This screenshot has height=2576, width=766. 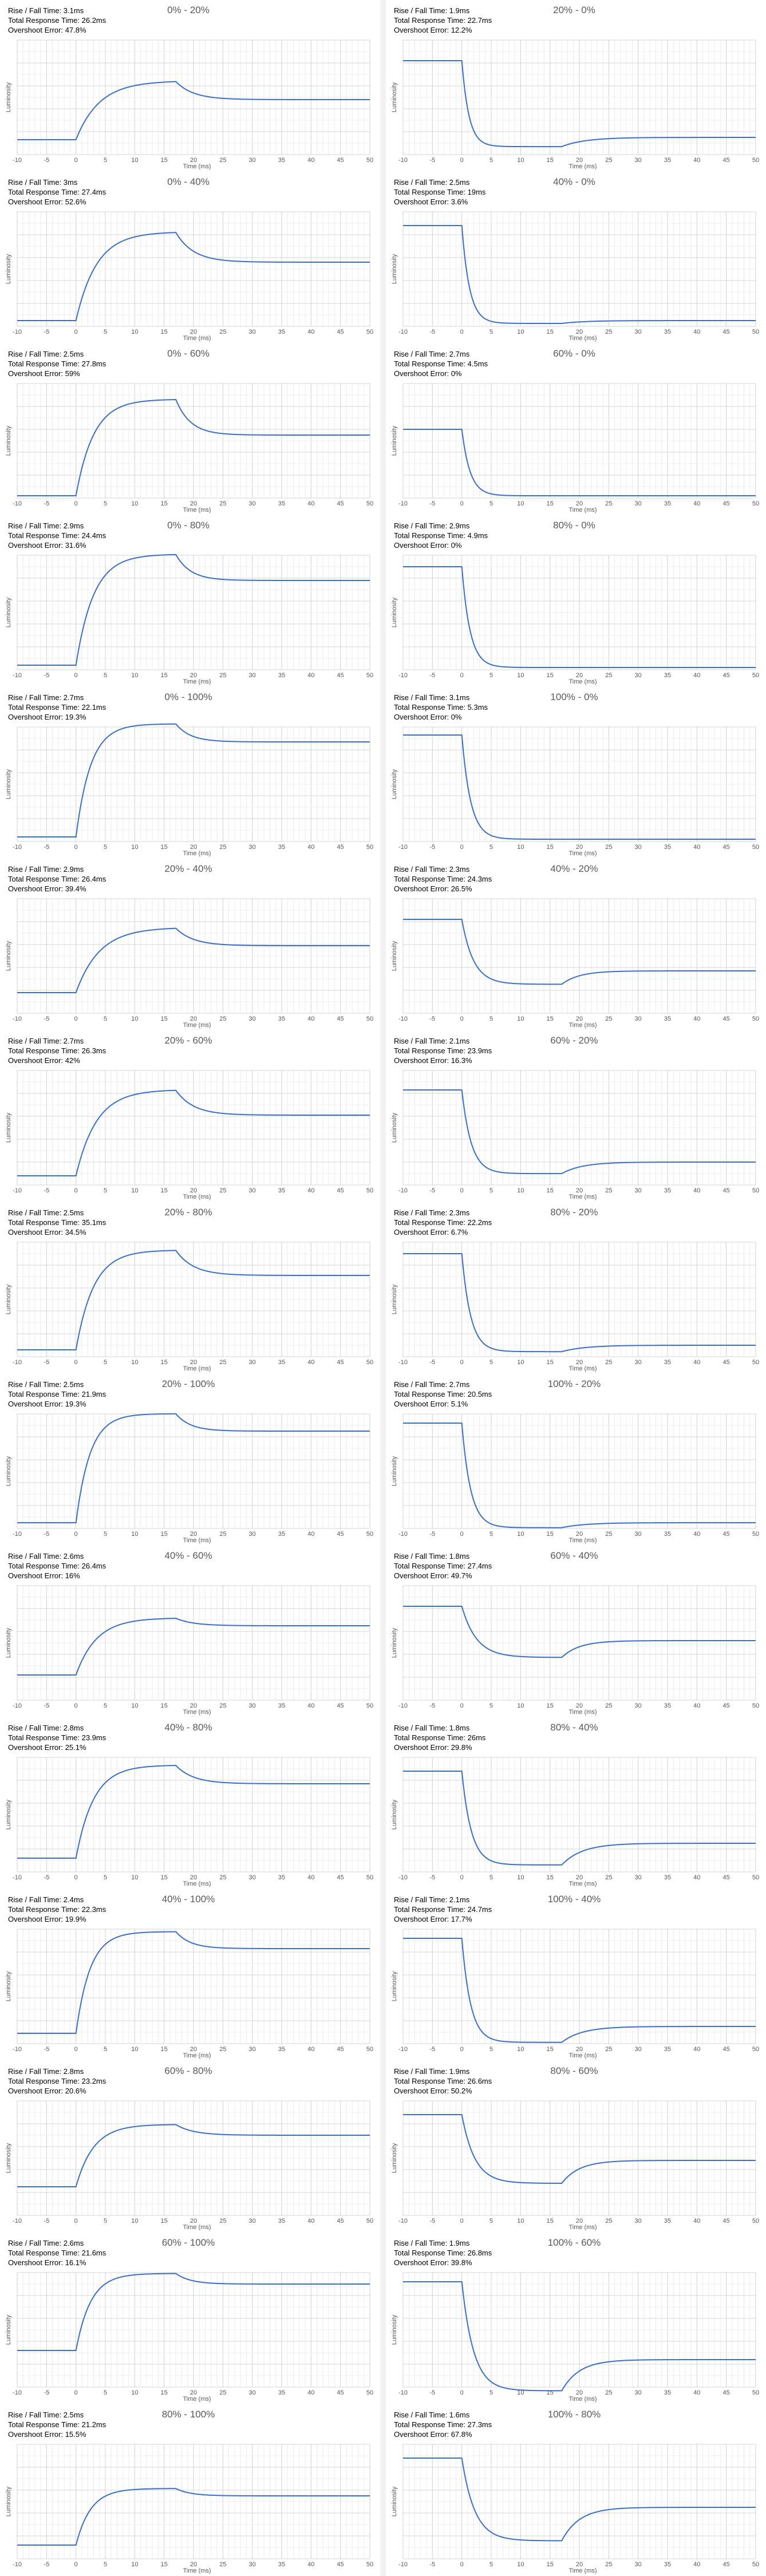 I want to click on stat-line: Rise / Fall Time: 2.6ms, so click(x=46, y=2243).